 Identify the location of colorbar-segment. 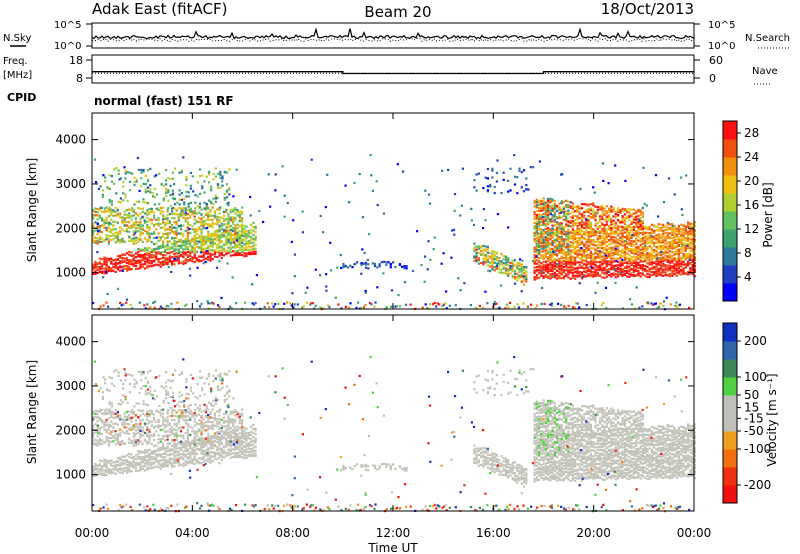
(730, 148).